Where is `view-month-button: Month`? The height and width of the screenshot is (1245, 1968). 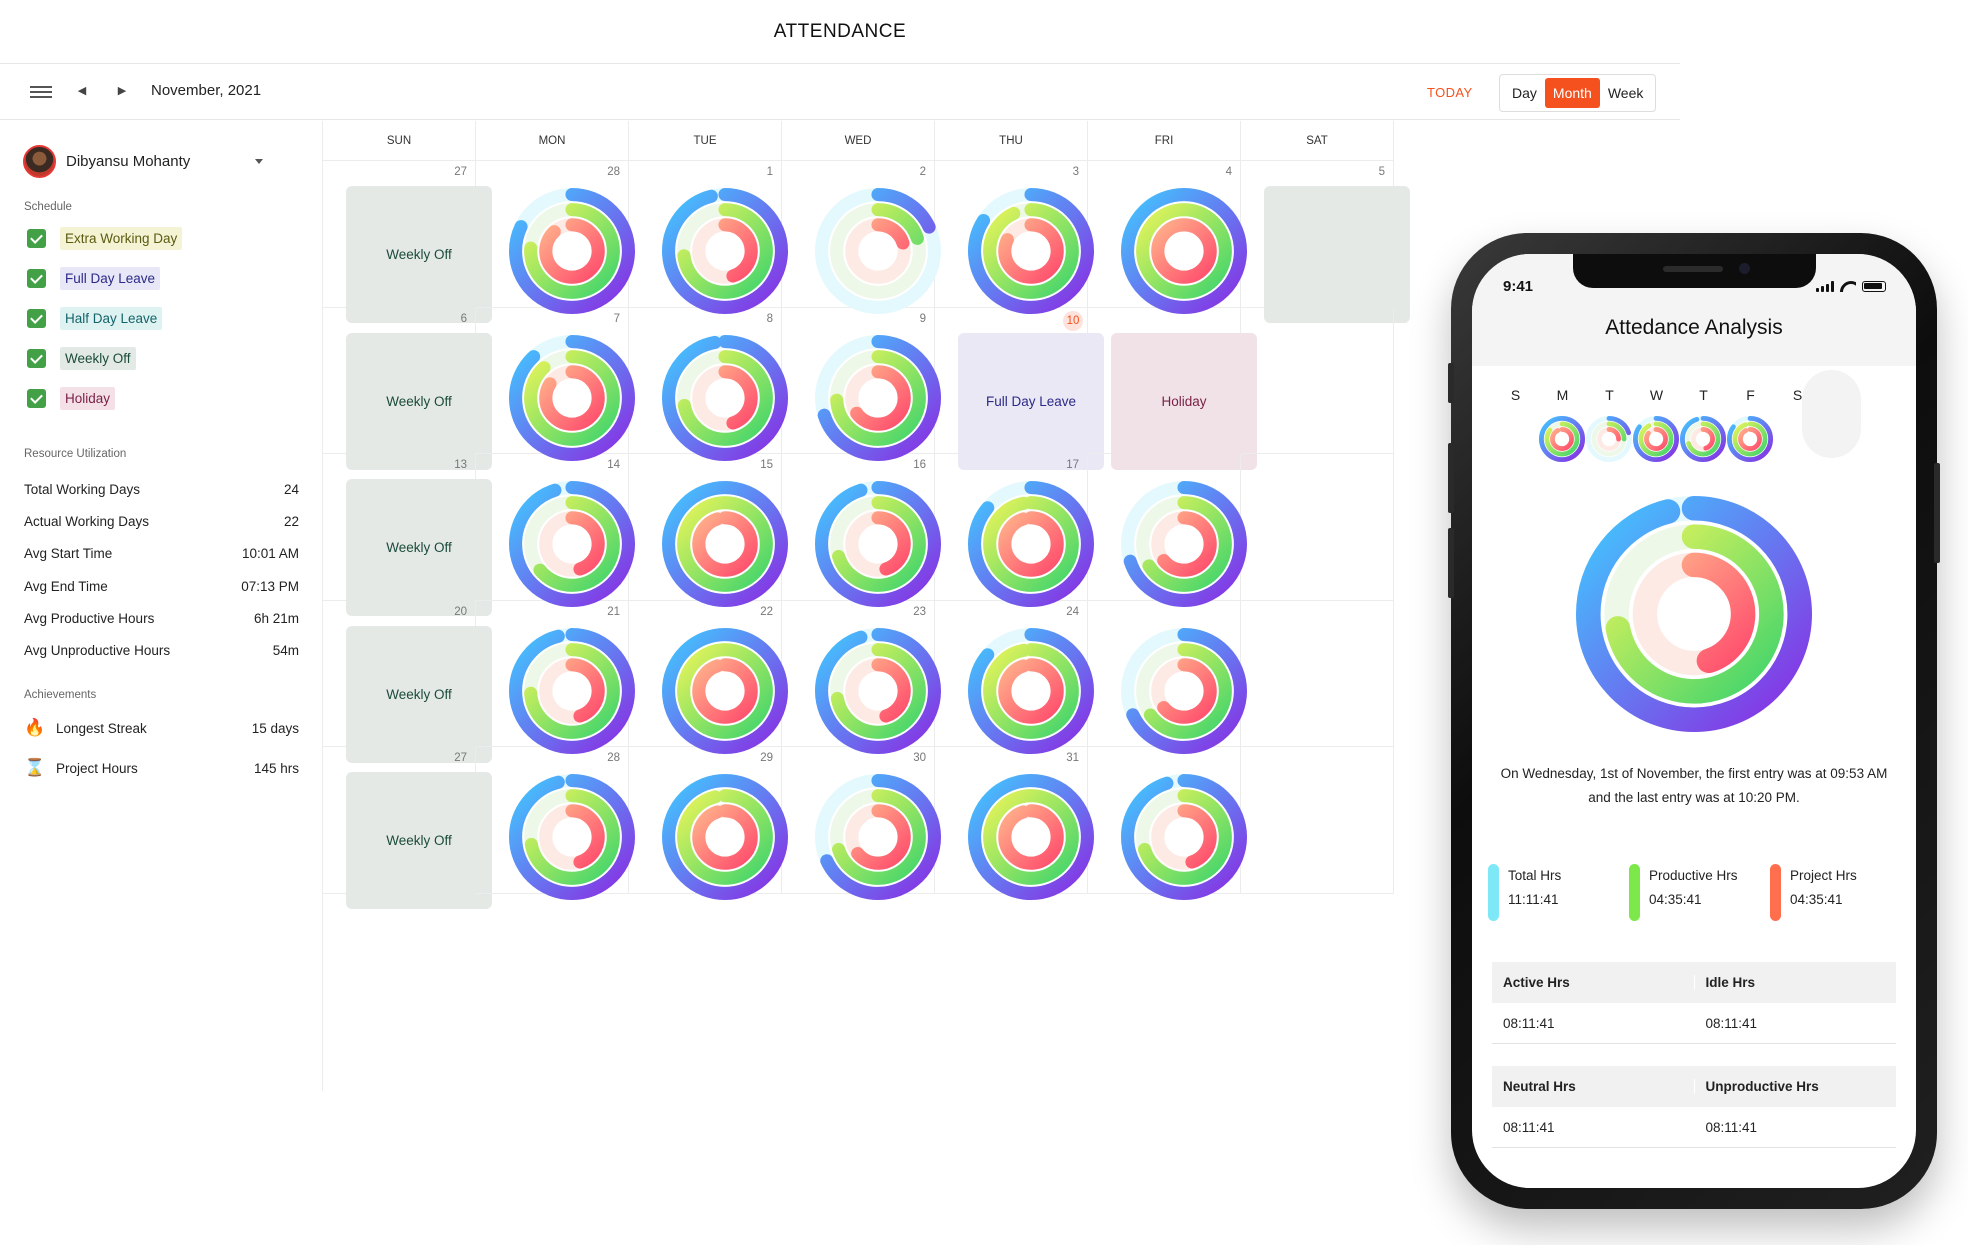
view-month-button: Month is located at coordinates (1572, 93).